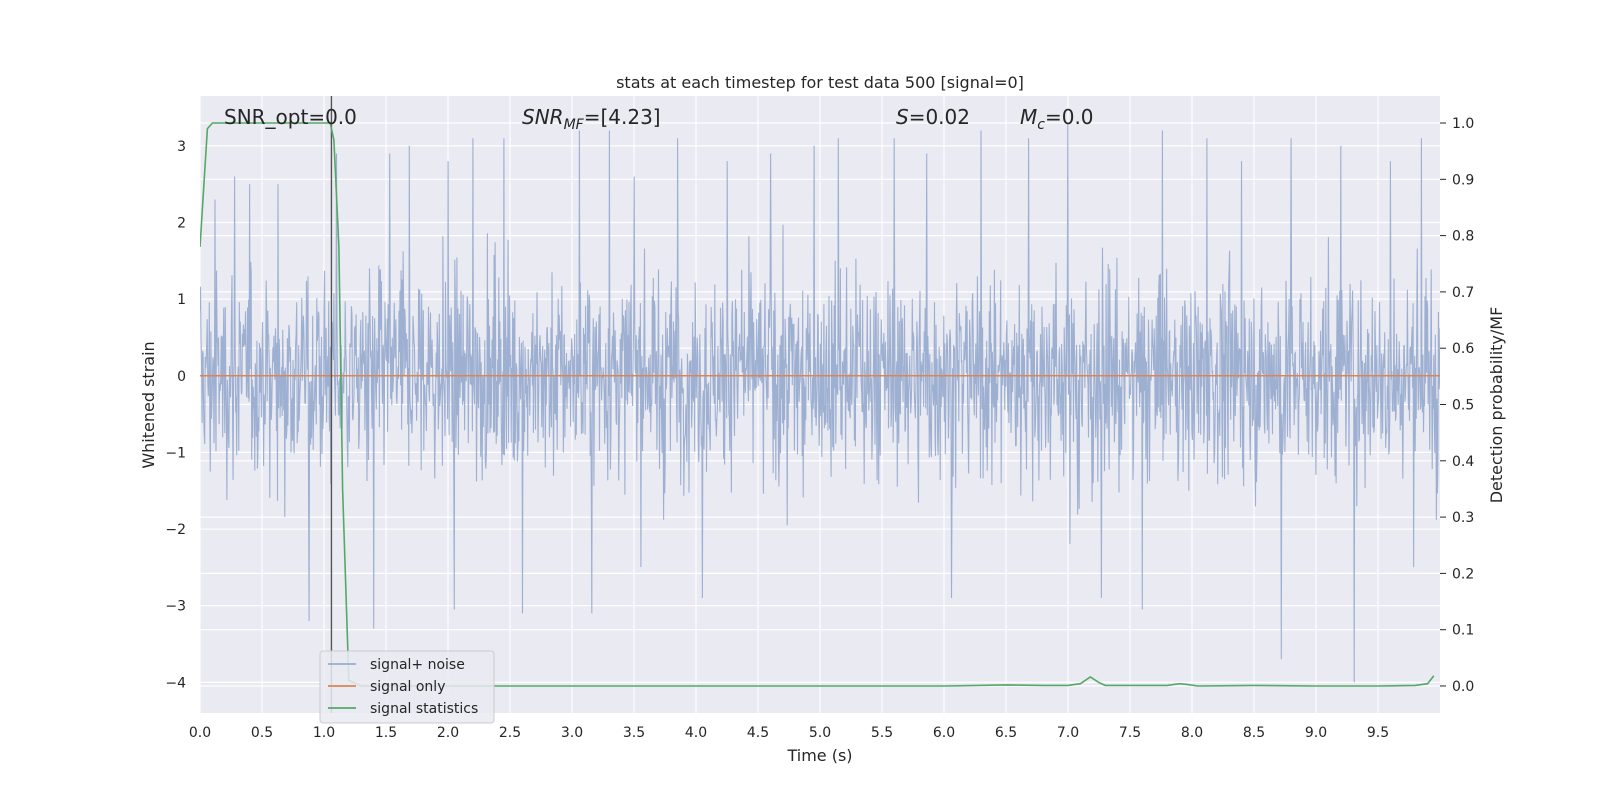 Image resolution: width=1600 pixels, height=800 pixels. Describe the element at coordinates (1192, 733) in the screenshot. I see `x-tick-label: 8.0` at that location.